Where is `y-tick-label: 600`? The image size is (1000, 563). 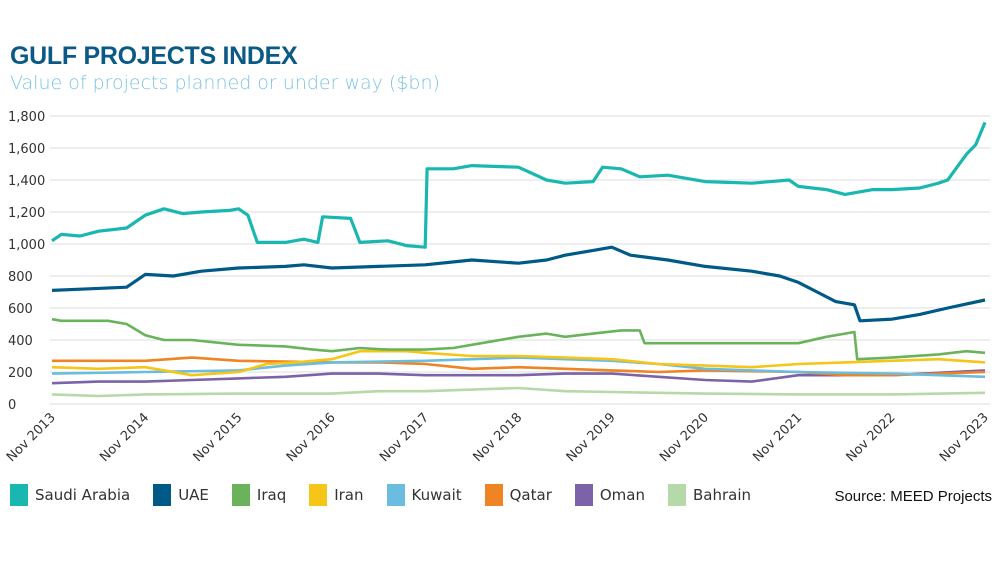
y-tick-label: 600 is located at coordinates (20, 309).